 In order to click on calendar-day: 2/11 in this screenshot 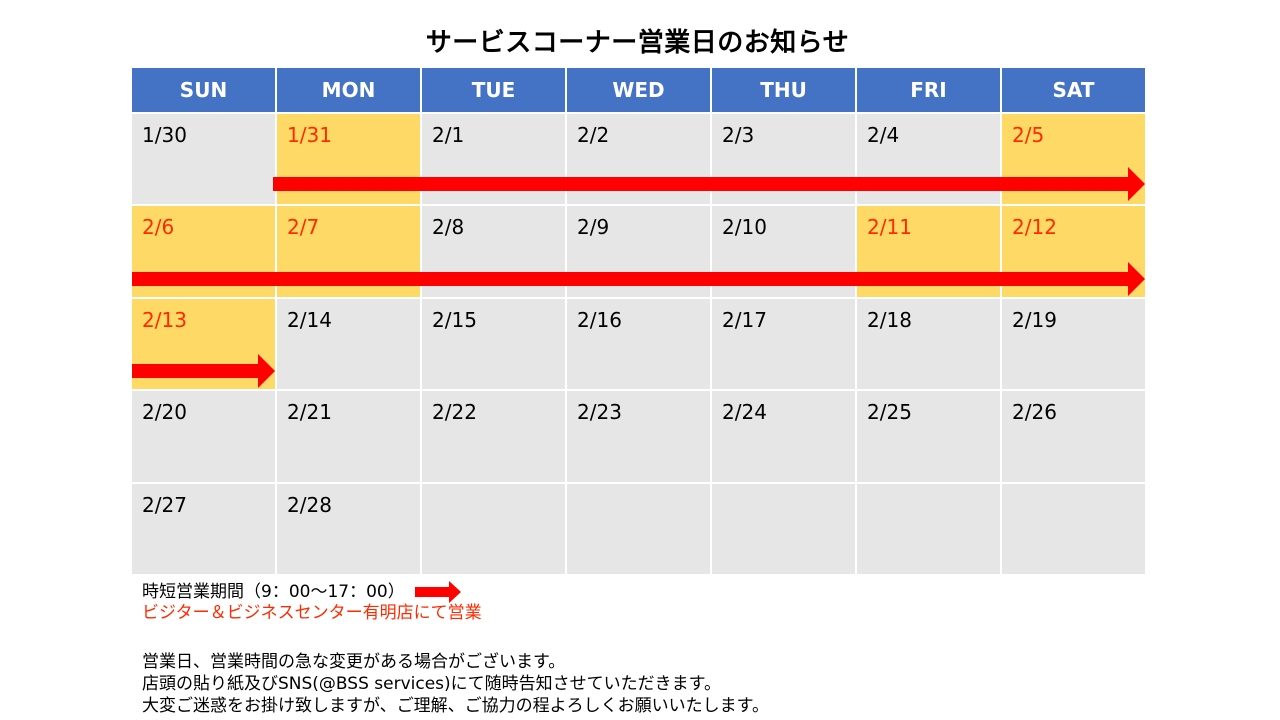, I will do `click(928, 251)`.